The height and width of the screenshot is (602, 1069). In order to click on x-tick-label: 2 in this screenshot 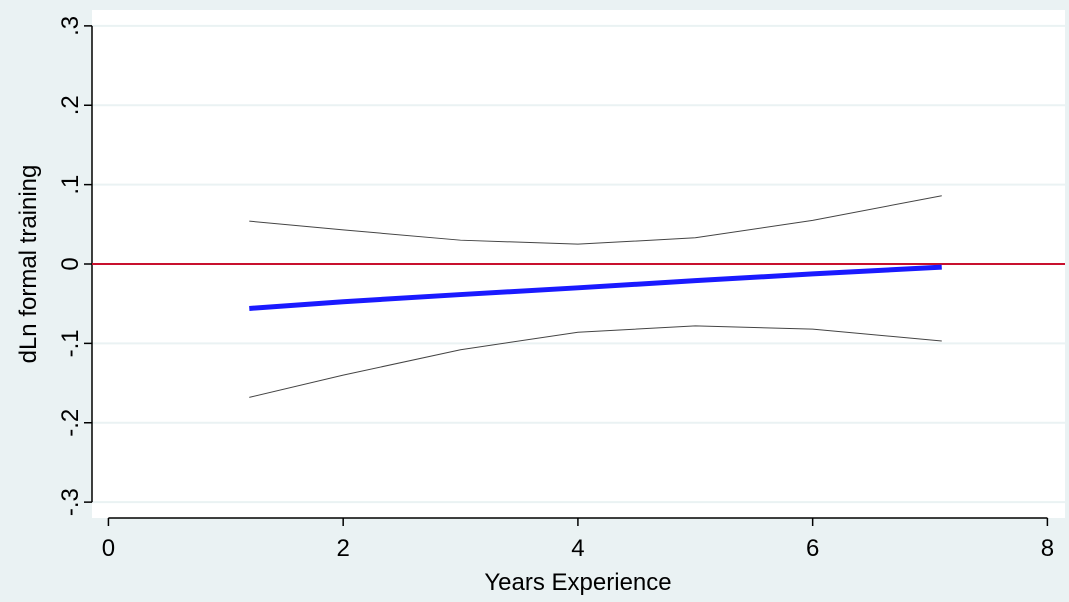, I will do `click(342, 548)`.